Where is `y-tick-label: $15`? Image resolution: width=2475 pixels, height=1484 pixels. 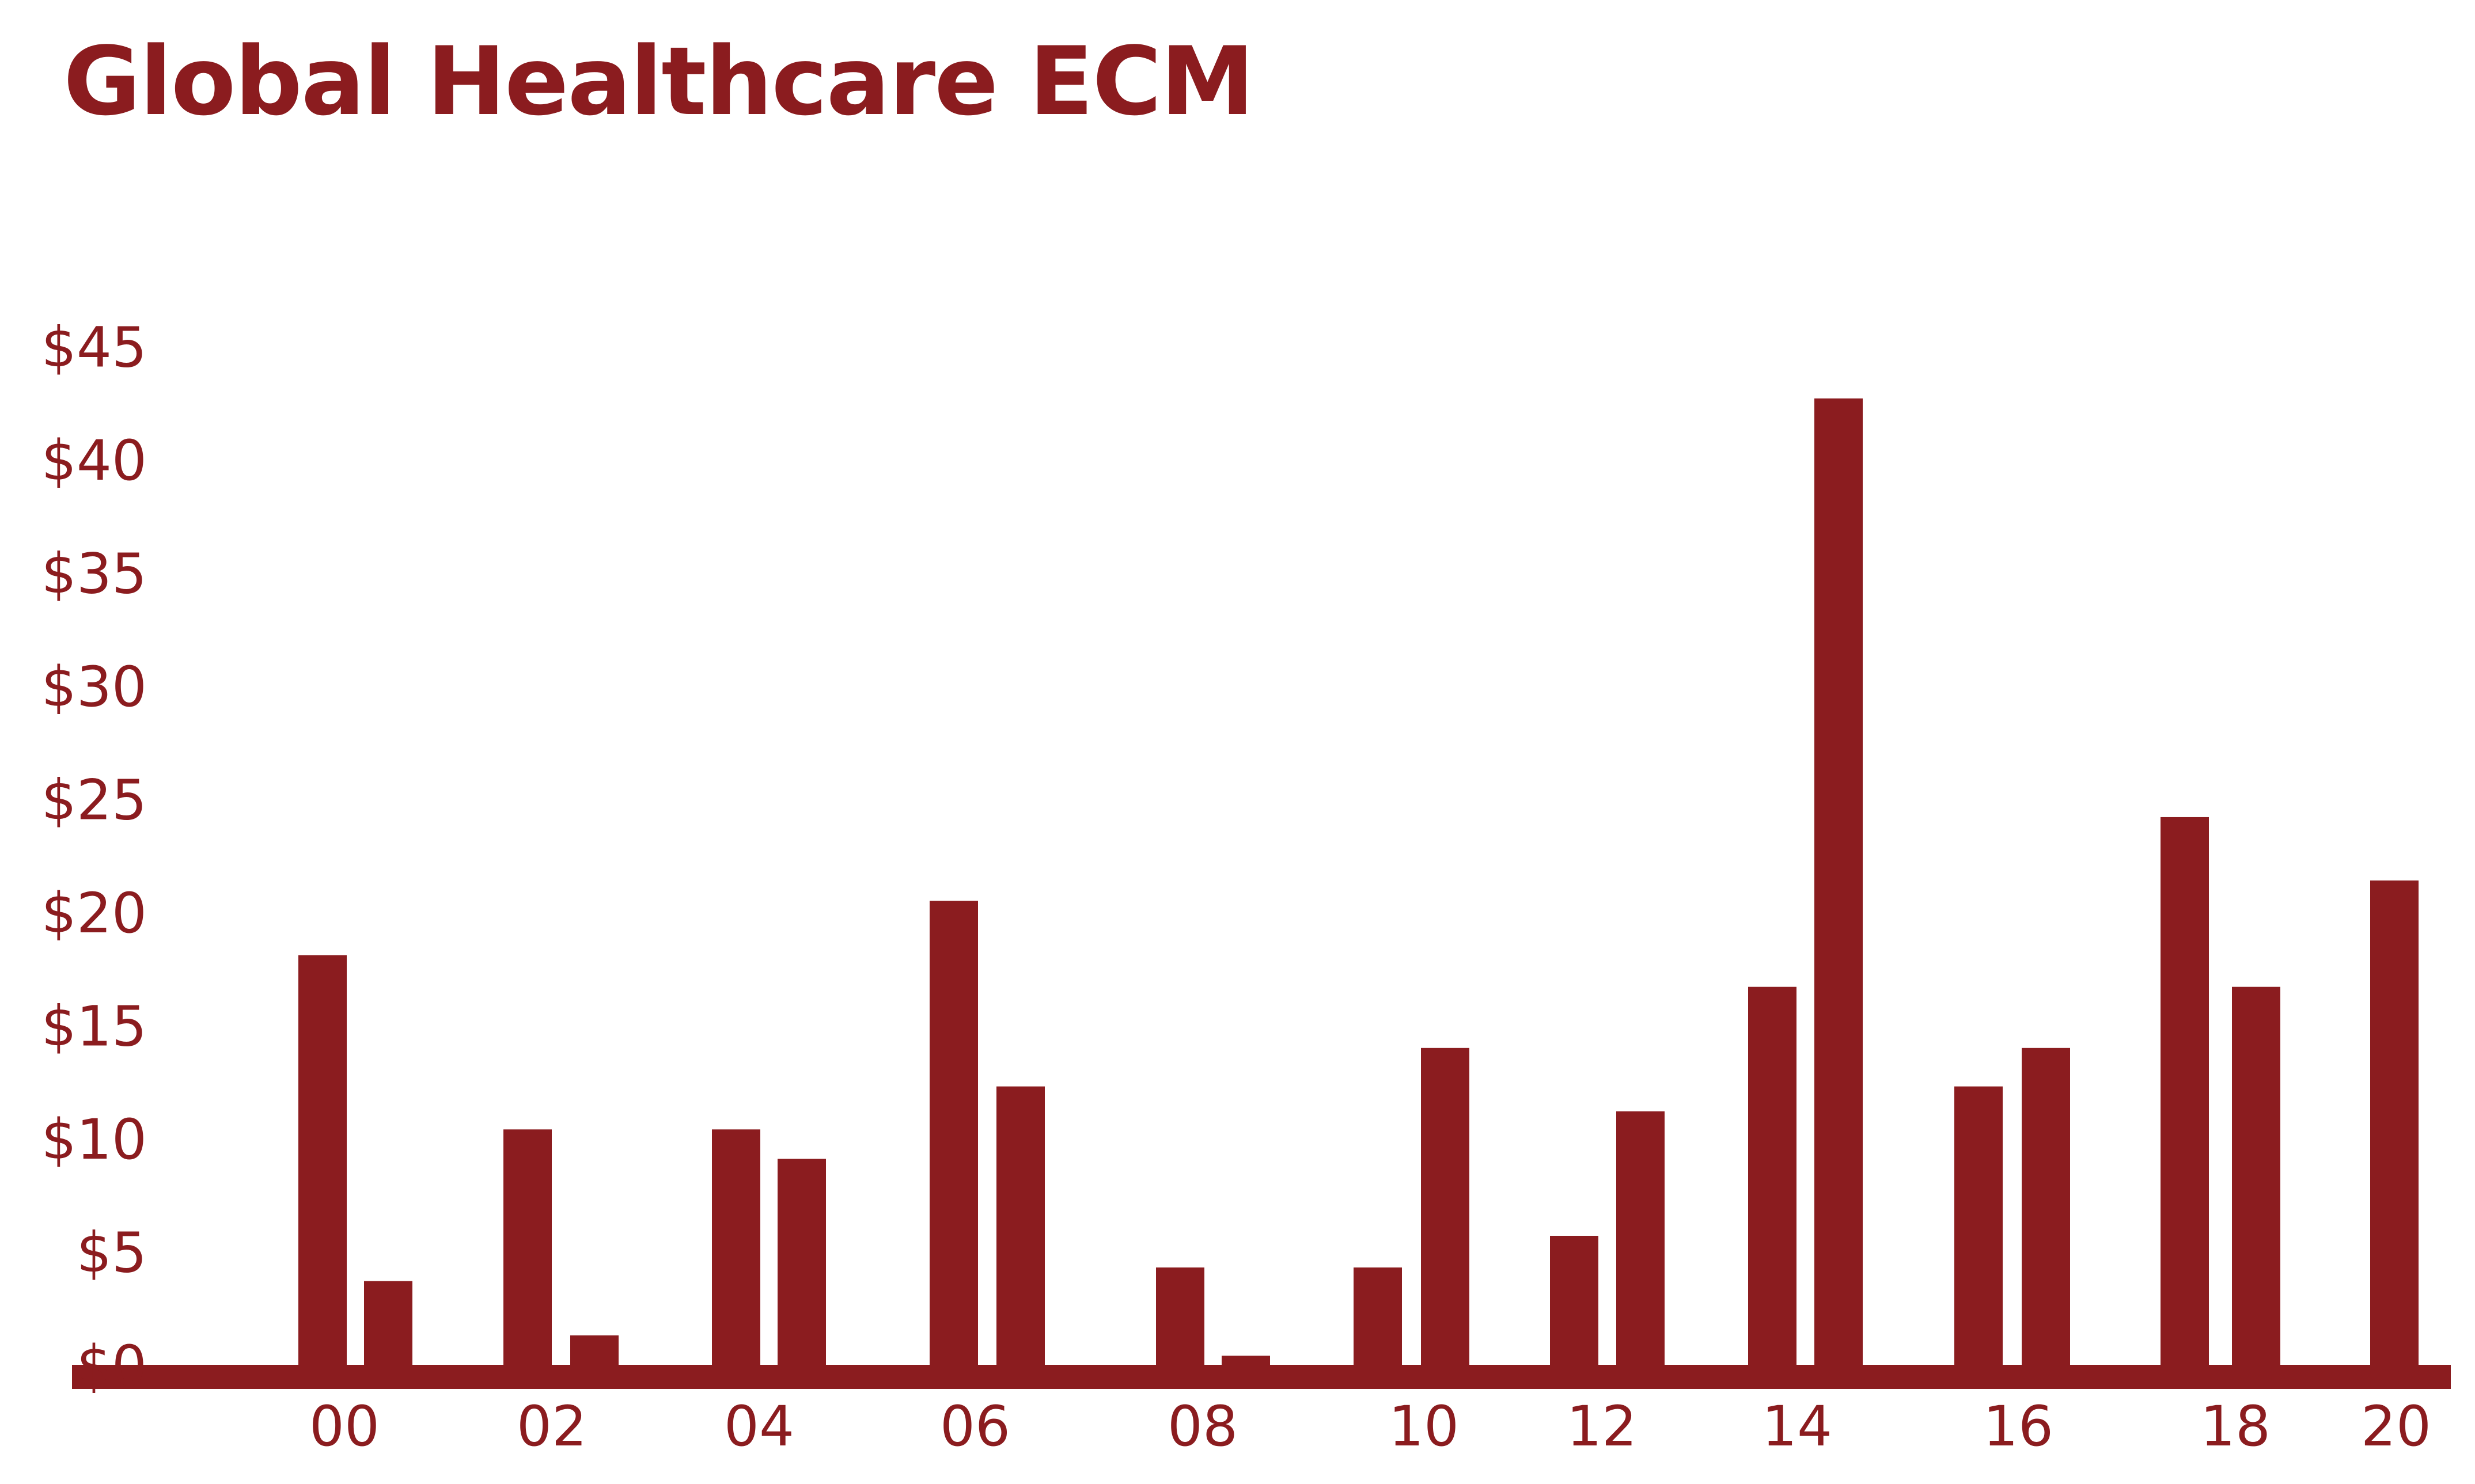 y-tick-label: $15 is located at coordinates (94, 1027).